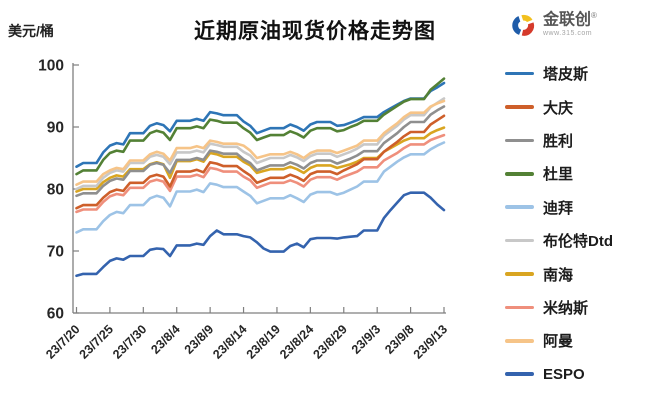 Image resolution: width=648 pixels, height=410 pixels. I want to click on legend-swatch-minas, so click(519, 307).